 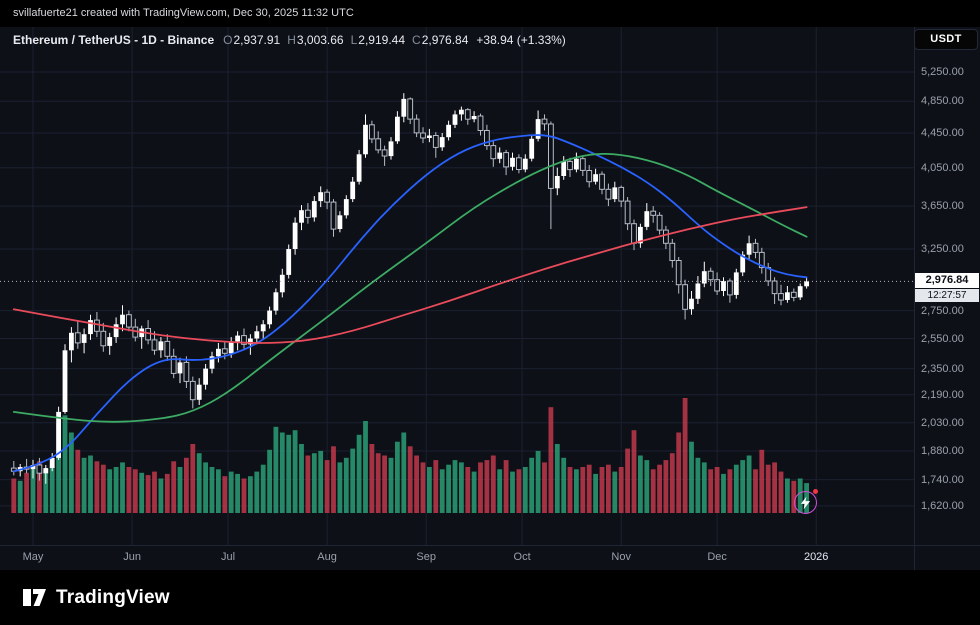 I want to click on ohlc-value-o: 2,937.91, so click(x=257, y=40).